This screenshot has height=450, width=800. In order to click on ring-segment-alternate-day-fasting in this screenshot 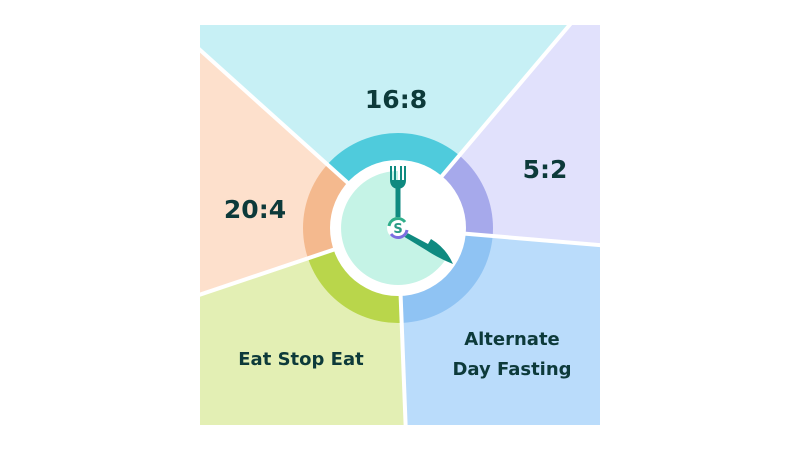, I will do `click(445, 275)`.